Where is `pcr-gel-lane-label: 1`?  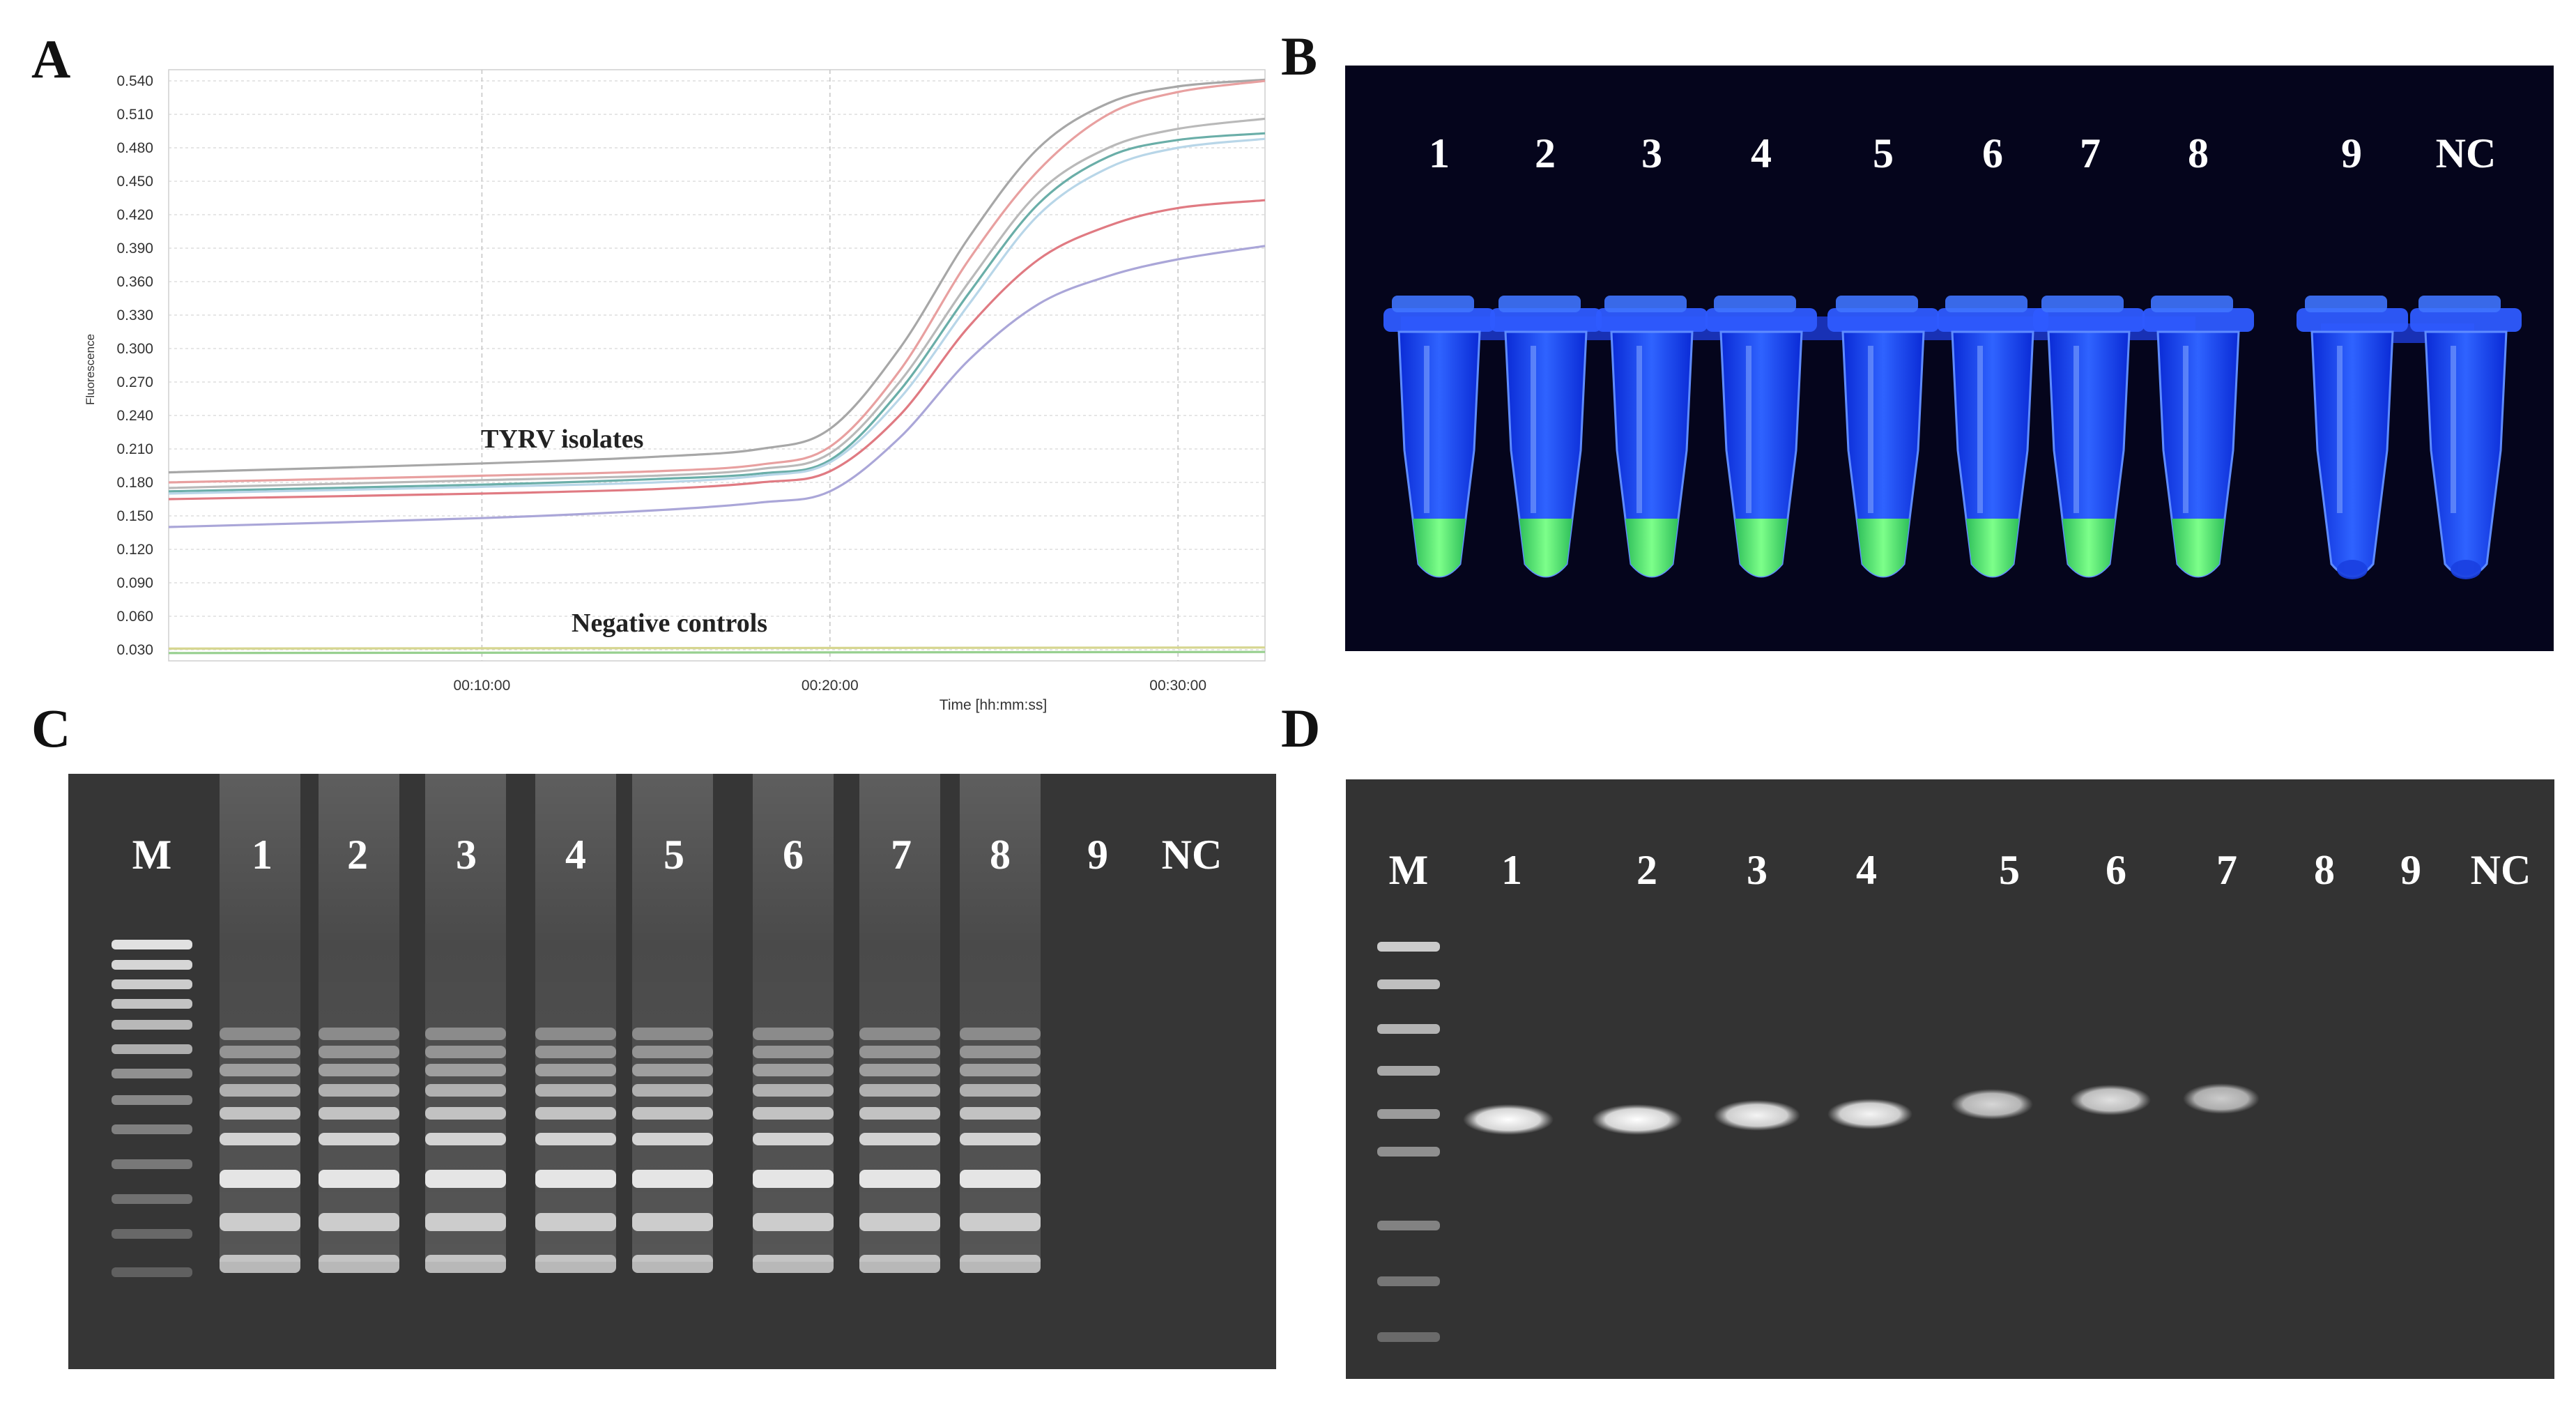
pcr-gel-lane-label: 1 is located at coordinates (1511, 870).